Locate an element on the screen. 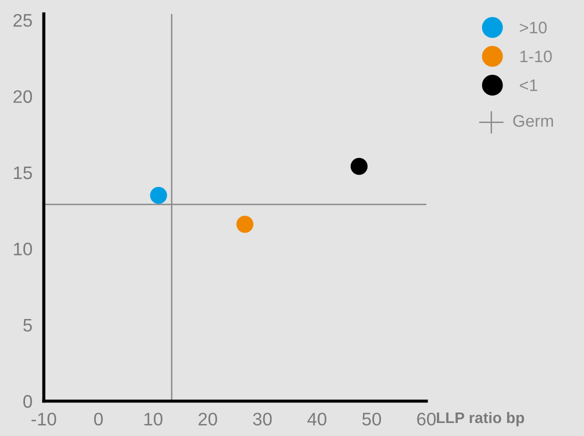  x-tick-label: 50 is located at coordinates (372, 419).